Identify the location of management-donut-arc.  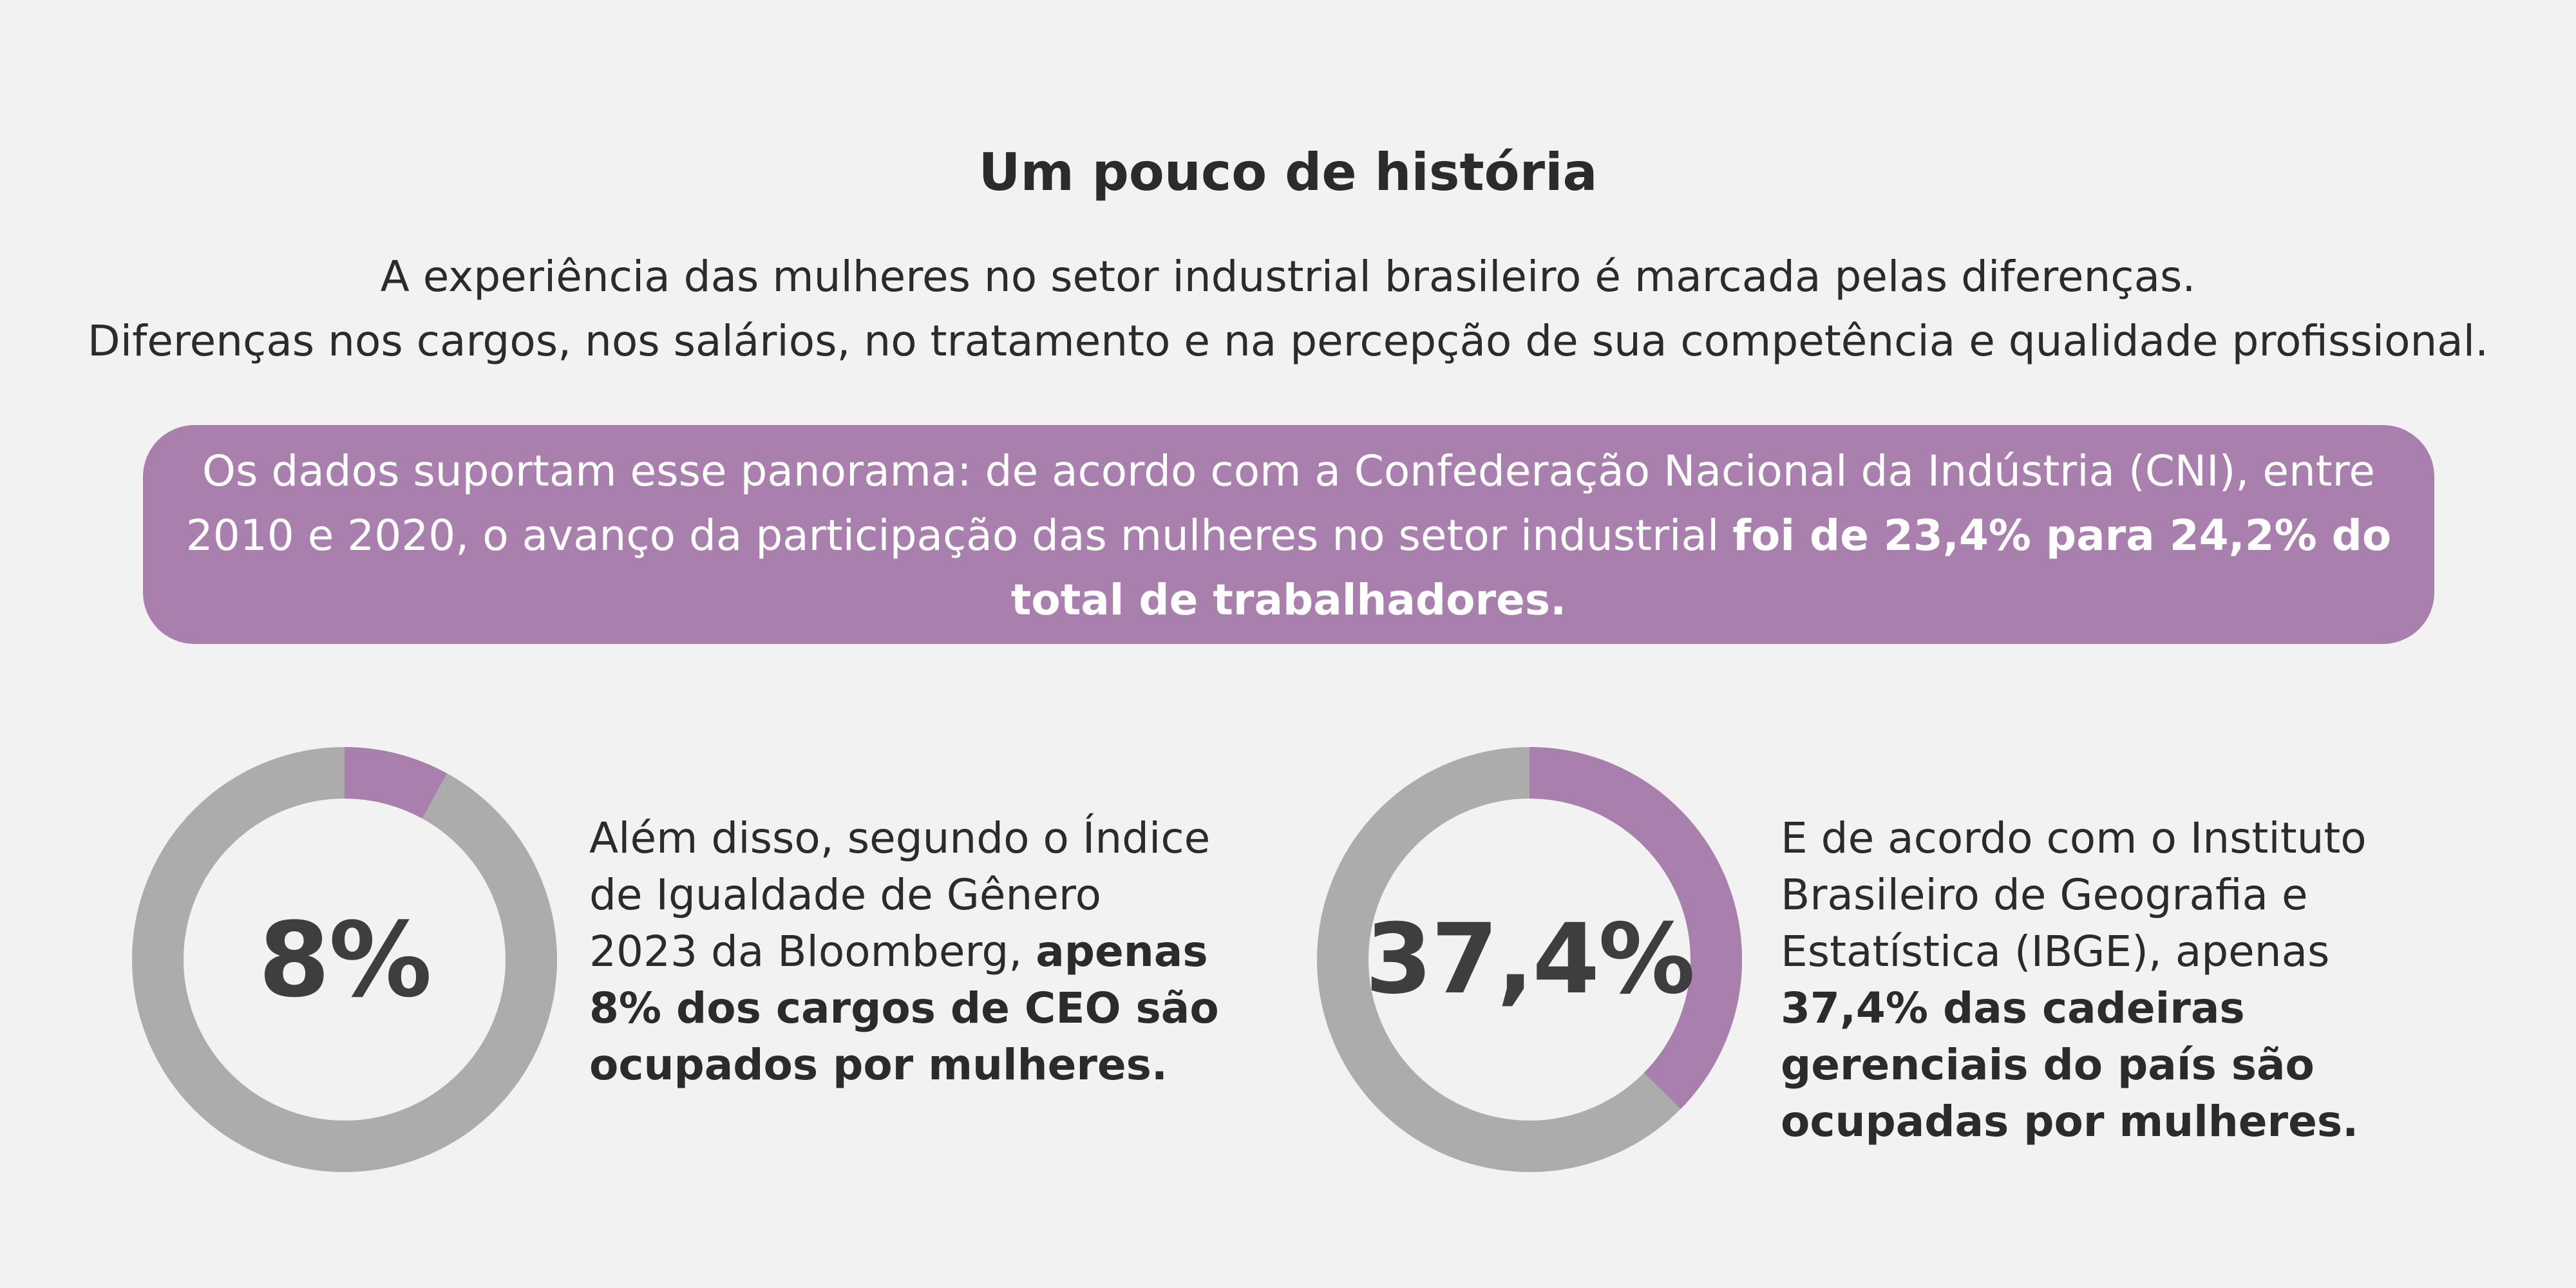
(1529, 959).